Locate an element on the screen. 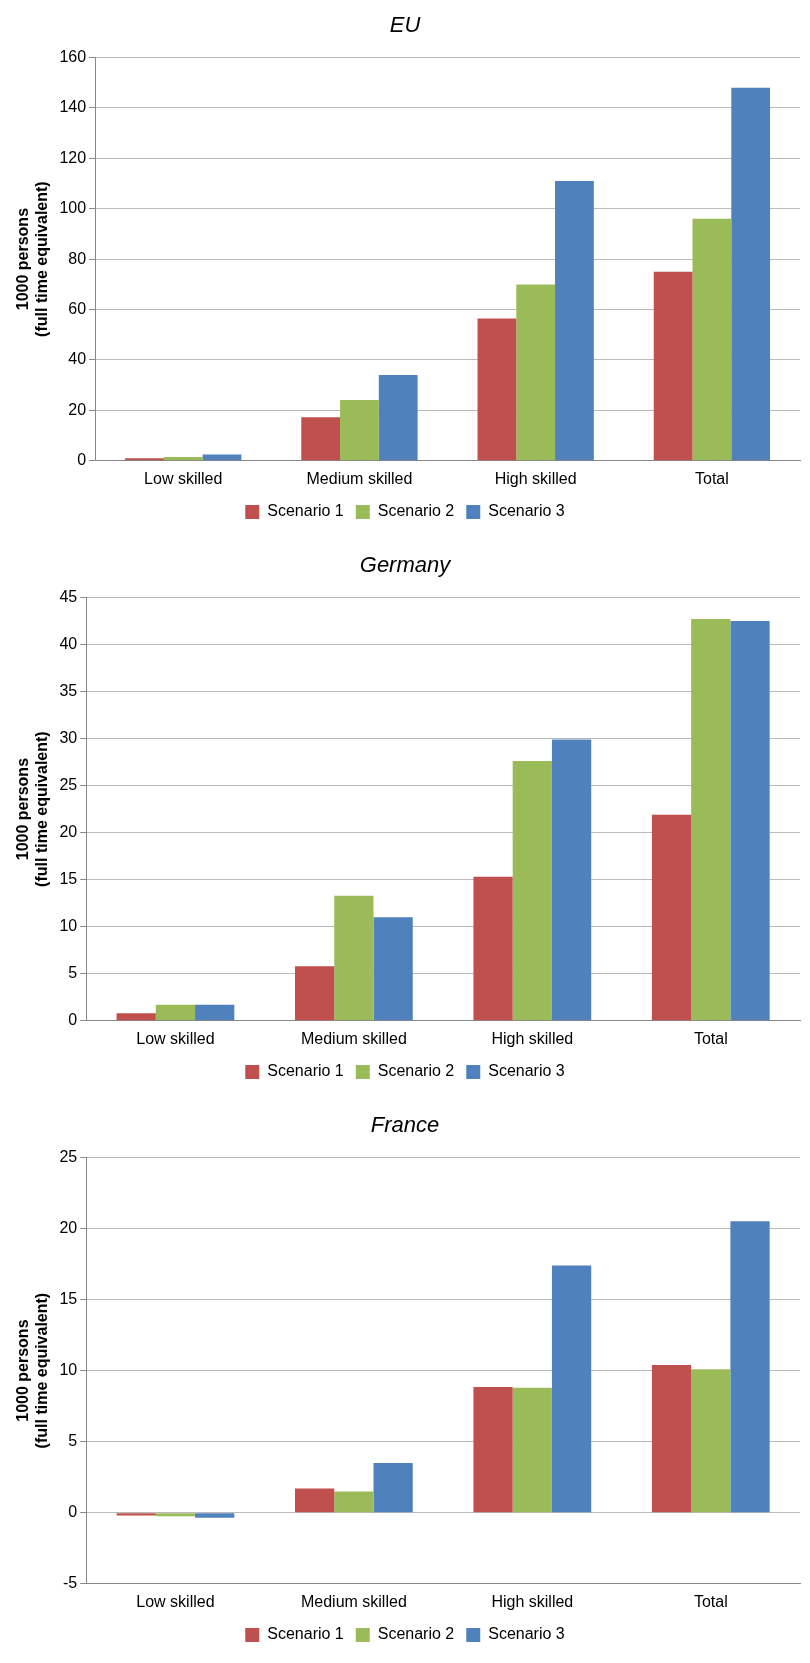  y-tick-label: 160 is located at coordinates (73, 56).